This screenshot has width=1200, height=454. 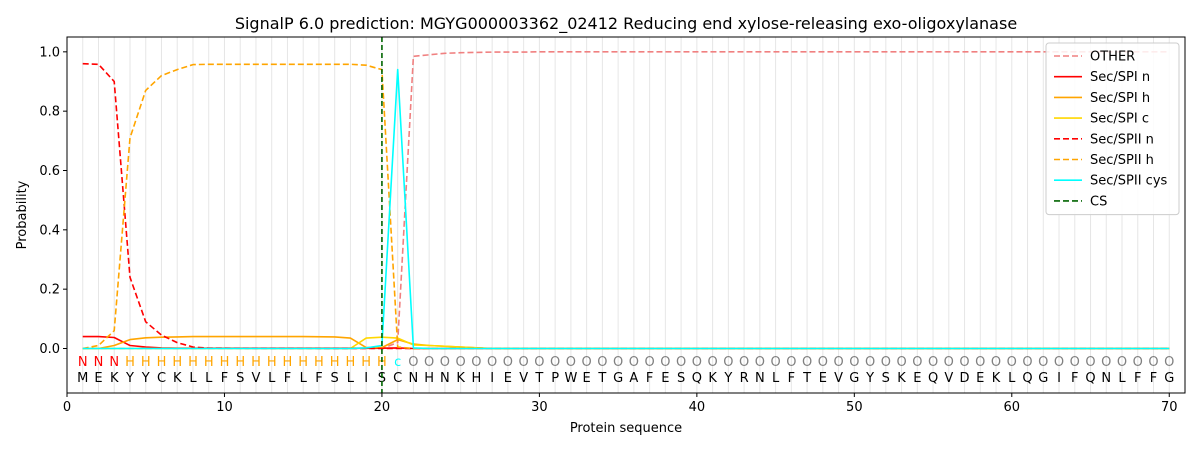 I want to click on series-line, so click(x=626, y=342).